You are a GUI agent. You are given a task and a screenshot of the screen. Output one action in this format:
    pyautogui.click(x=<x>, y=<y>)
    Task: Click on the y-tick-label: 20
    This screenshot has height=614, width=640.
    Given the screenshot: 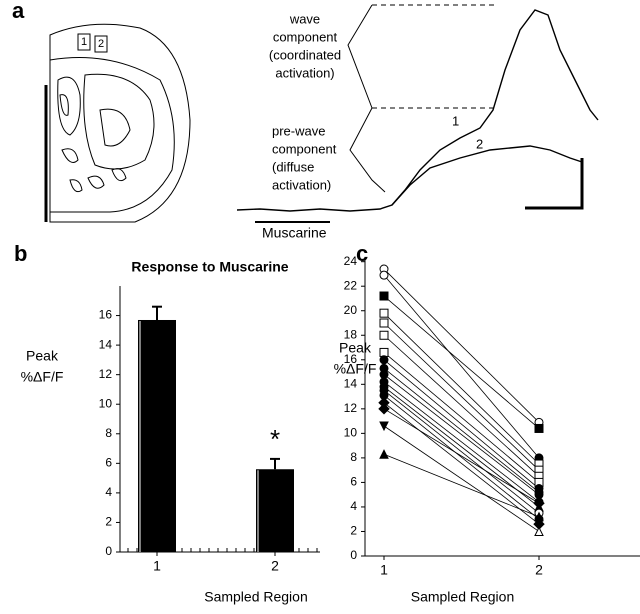 What is the action you would take?
    pyautogui.click(x=351, y=310)
    